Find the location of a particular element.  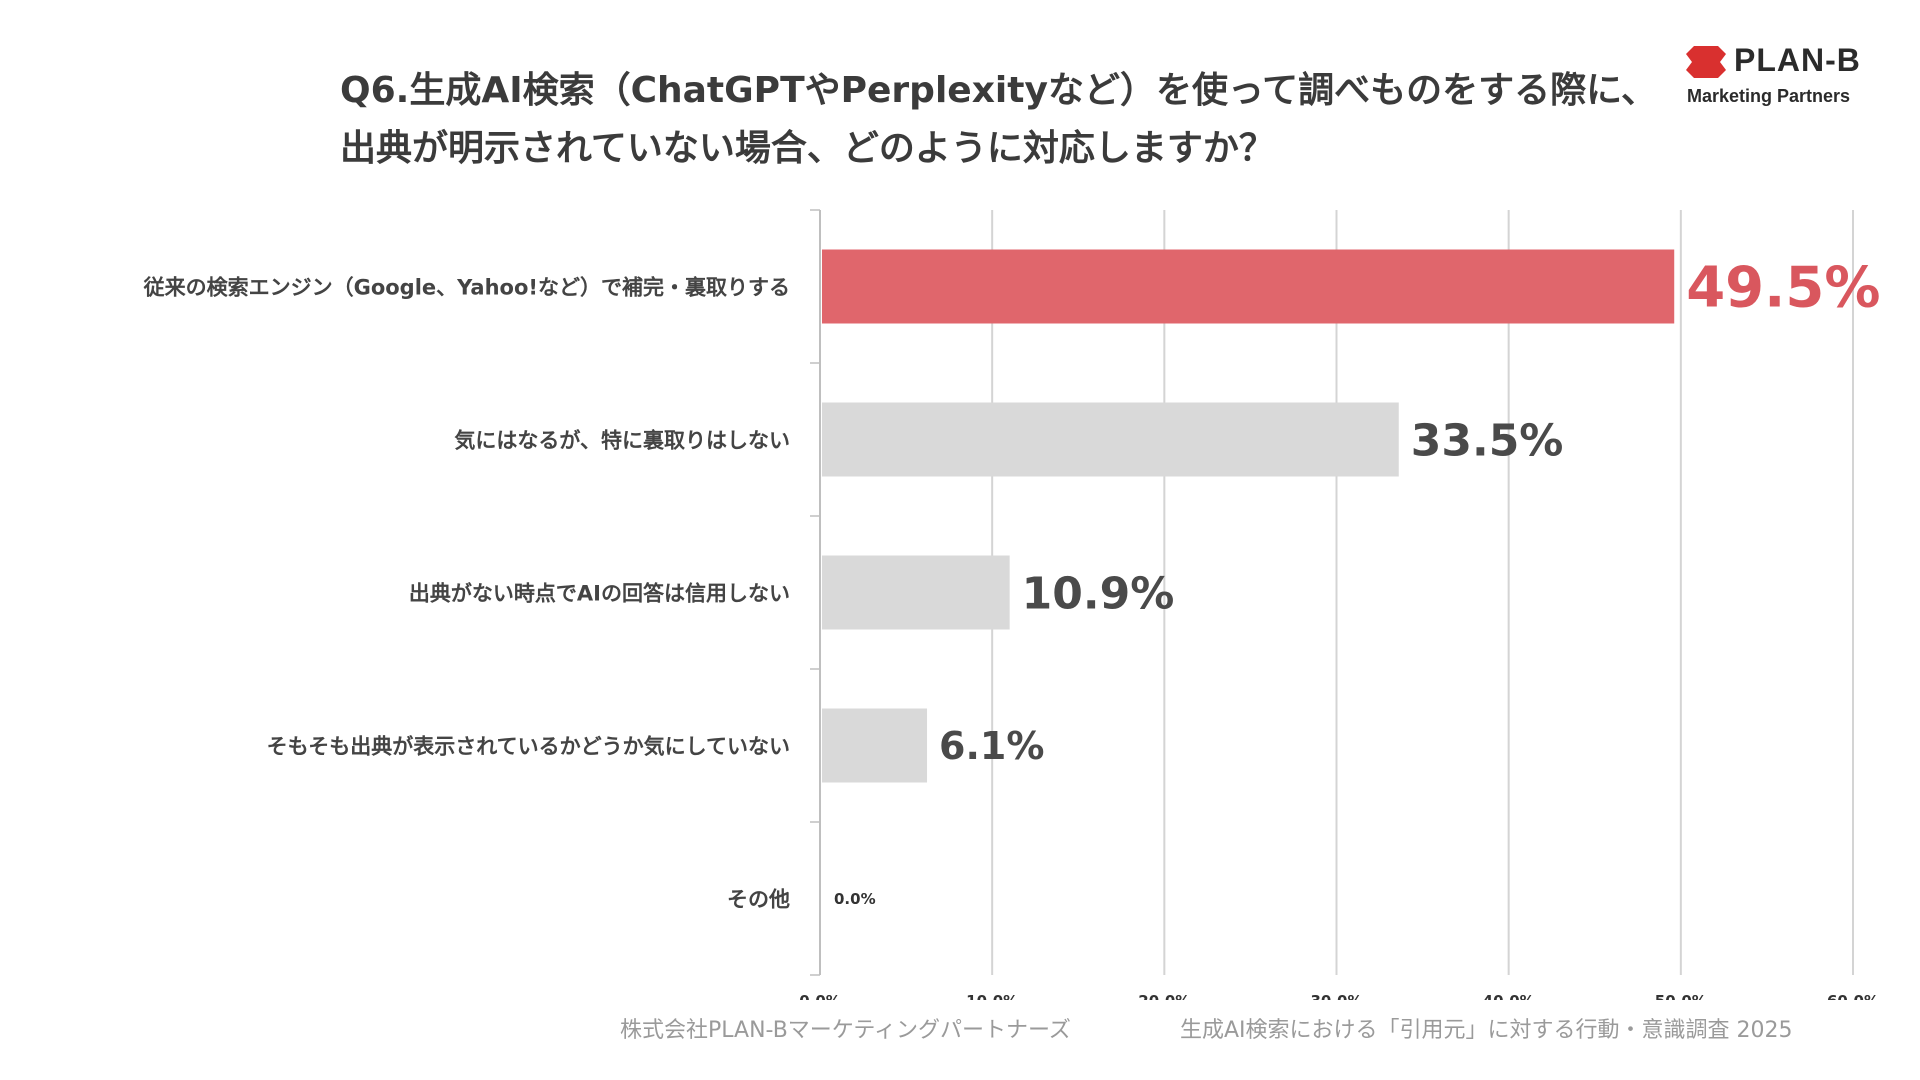

data-label: 10.9% is located at coordinates (1098, 593).